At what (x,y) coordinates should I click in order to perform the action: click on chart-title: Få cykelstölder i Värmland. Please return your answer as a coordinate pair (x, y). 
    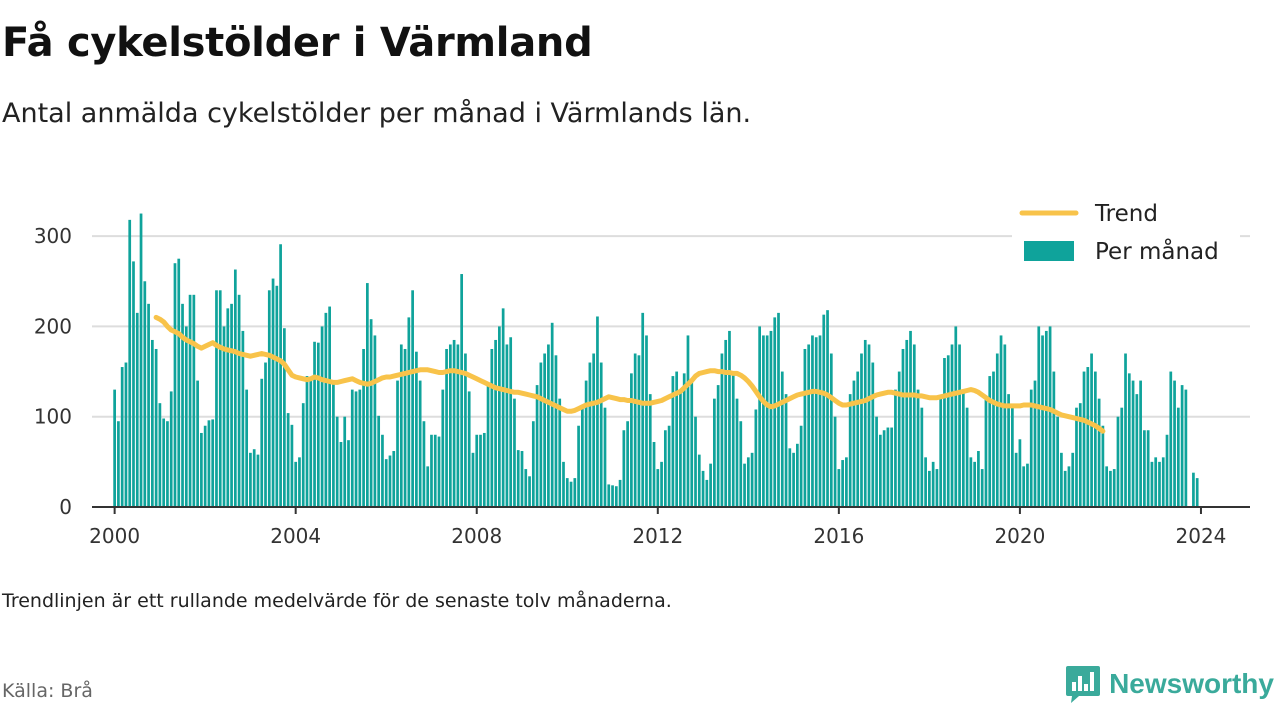
    Looking at the image, I should click on (297, 43).